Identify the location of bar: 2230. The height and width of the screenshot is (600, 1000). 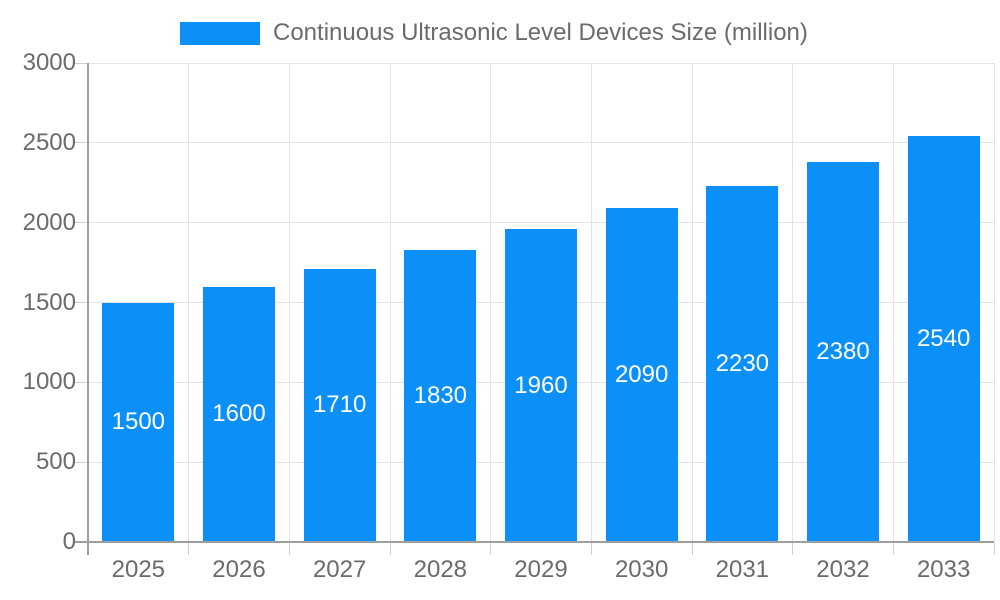
(742, 363).